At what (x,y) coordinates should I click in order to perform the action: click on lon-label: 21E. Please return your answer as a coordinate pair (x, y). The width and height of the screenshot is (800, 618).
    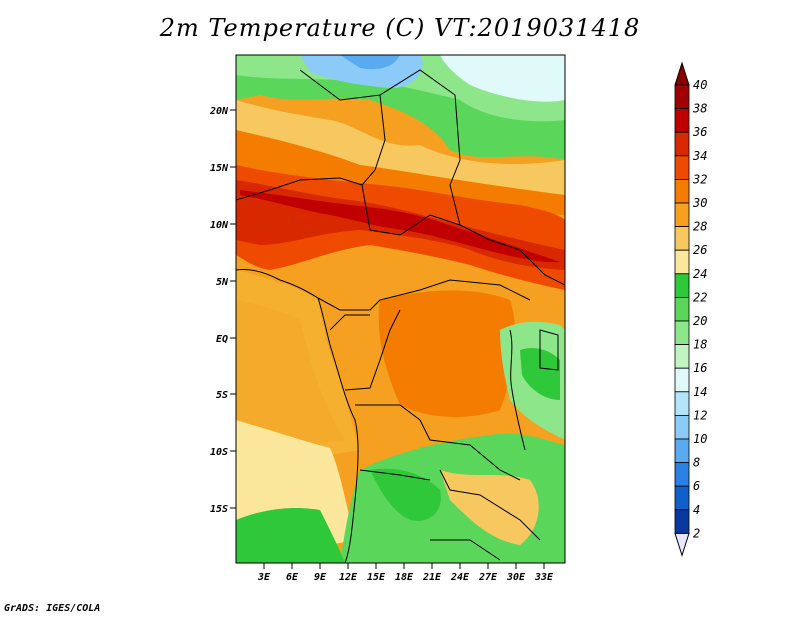
    Looking at the image, I should click on (432, 577).